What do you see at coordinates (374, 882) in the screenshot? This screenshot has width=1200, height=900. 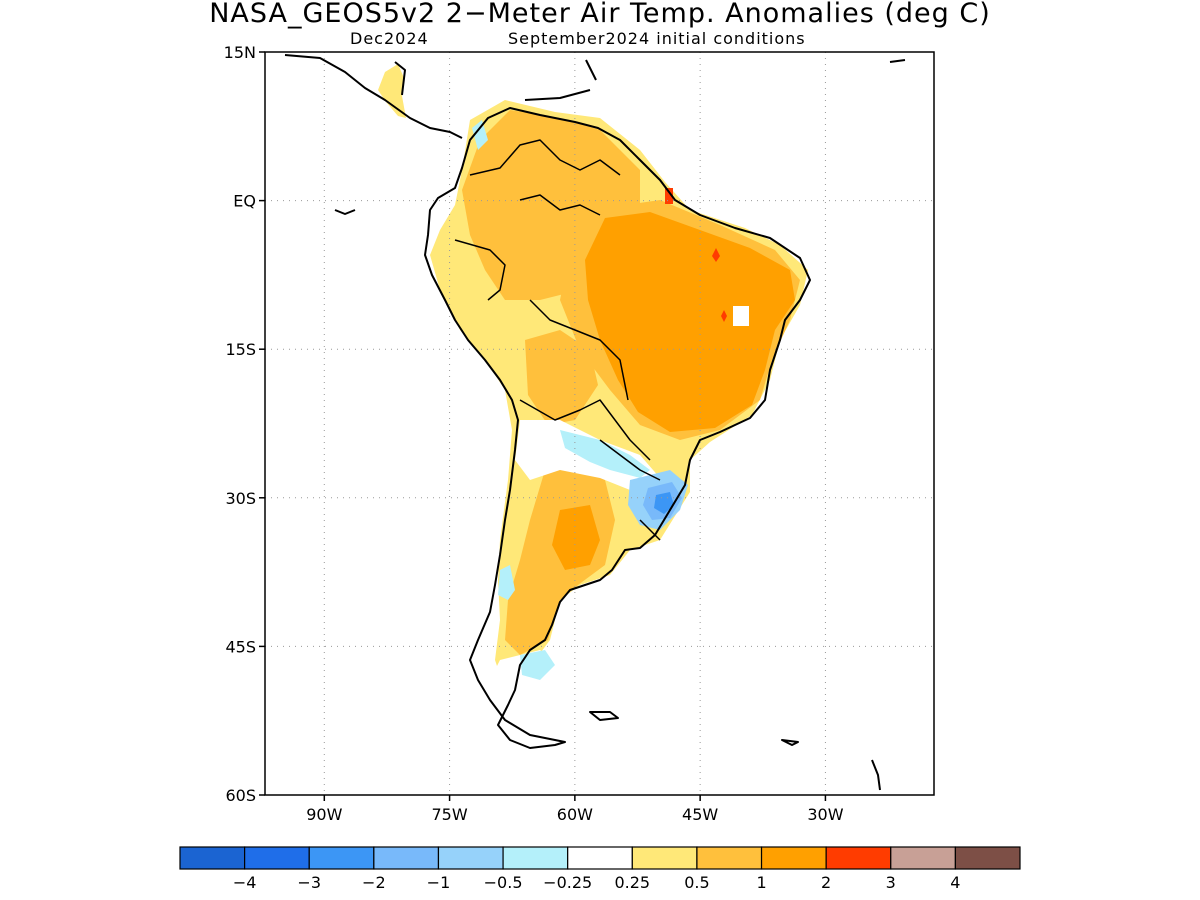 I see `colorbar-label: −2` at bounding box center [374, 882].